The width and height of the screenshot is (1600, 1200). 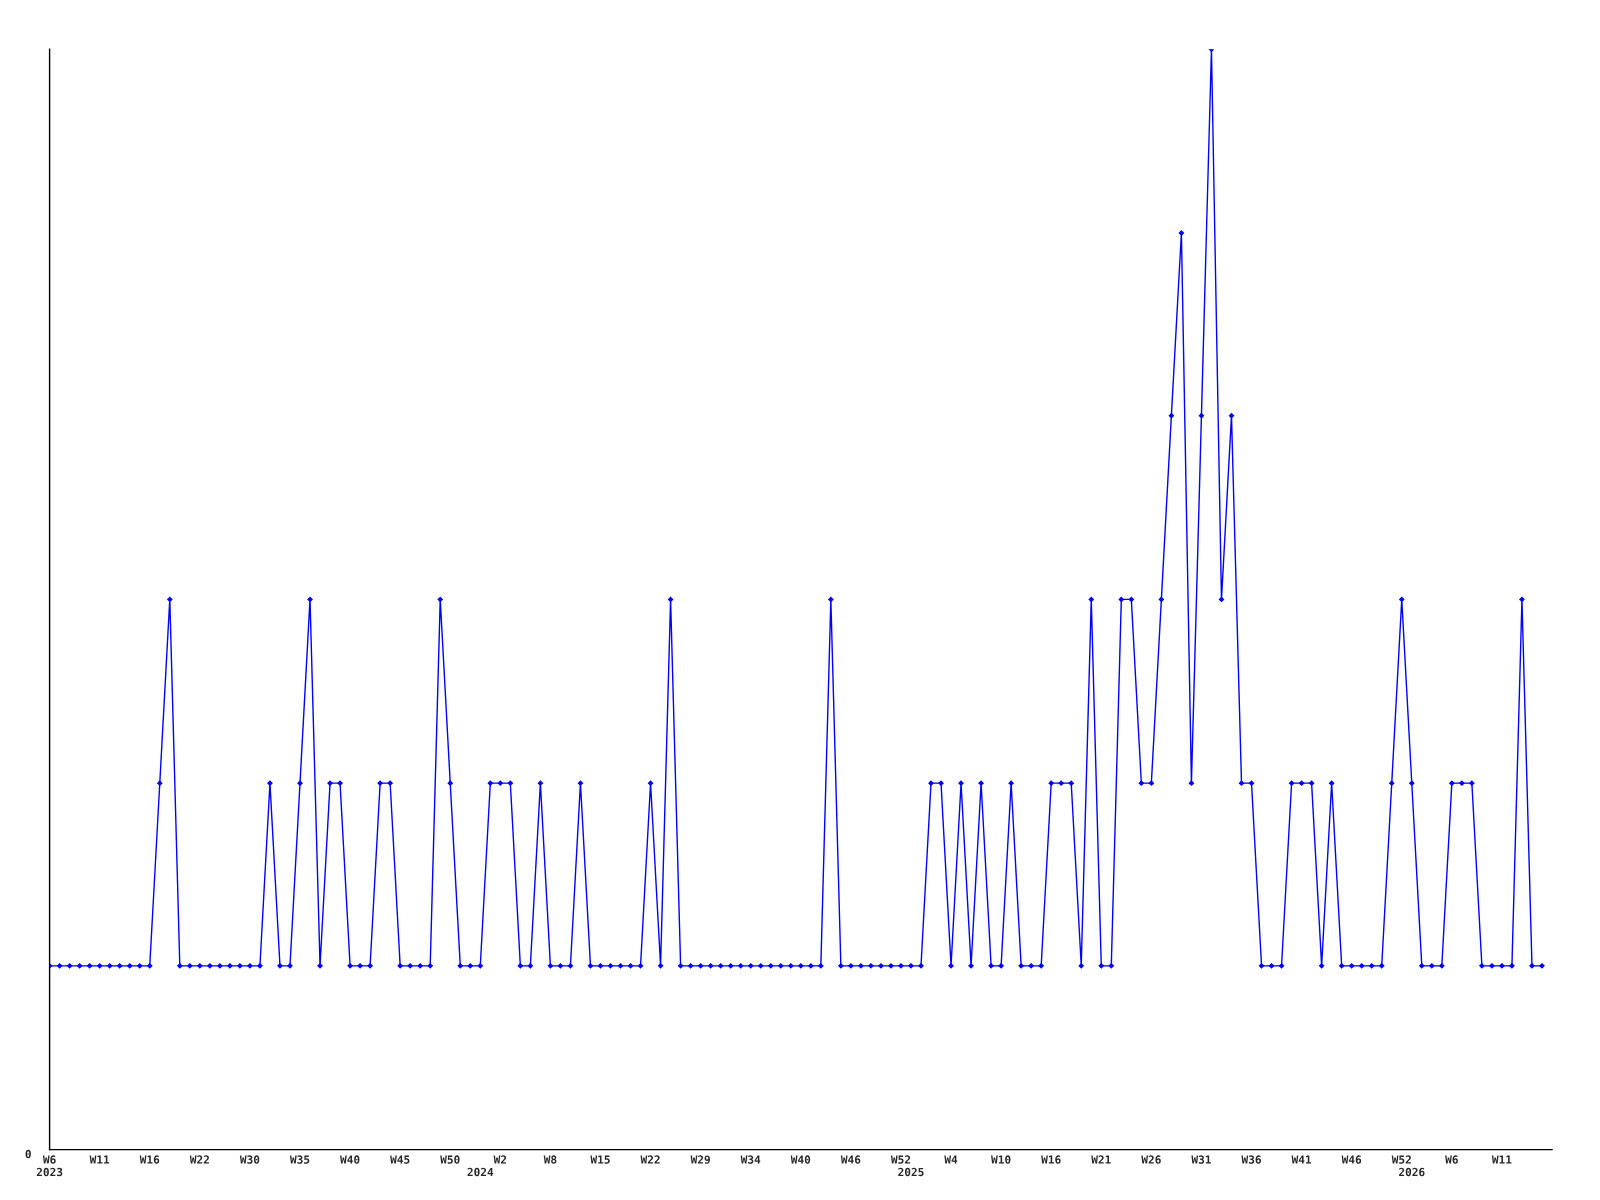 What do you see at coordinates (750, 1159) in the screenshot?
I see `x-tick-label: W34` at bounding box center [750, 1159].